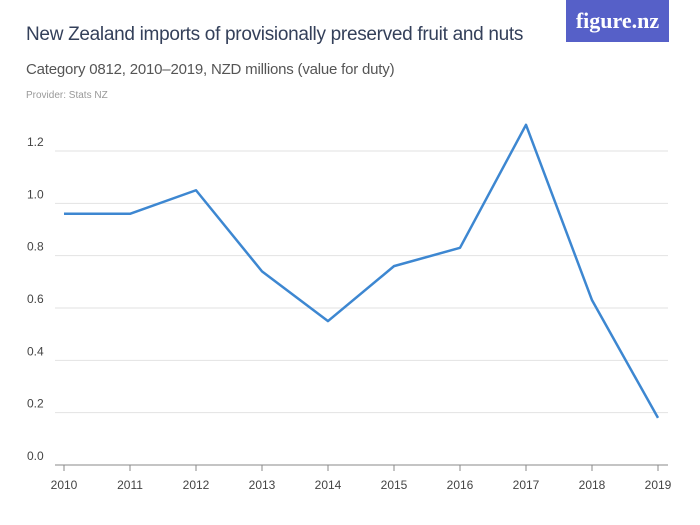 This screenshot has height=525, width=700. What do you see at coordinates (35, 456) in the screenshot?
I see `y-tick-label: 0.0` at bounding box center [35, 456].